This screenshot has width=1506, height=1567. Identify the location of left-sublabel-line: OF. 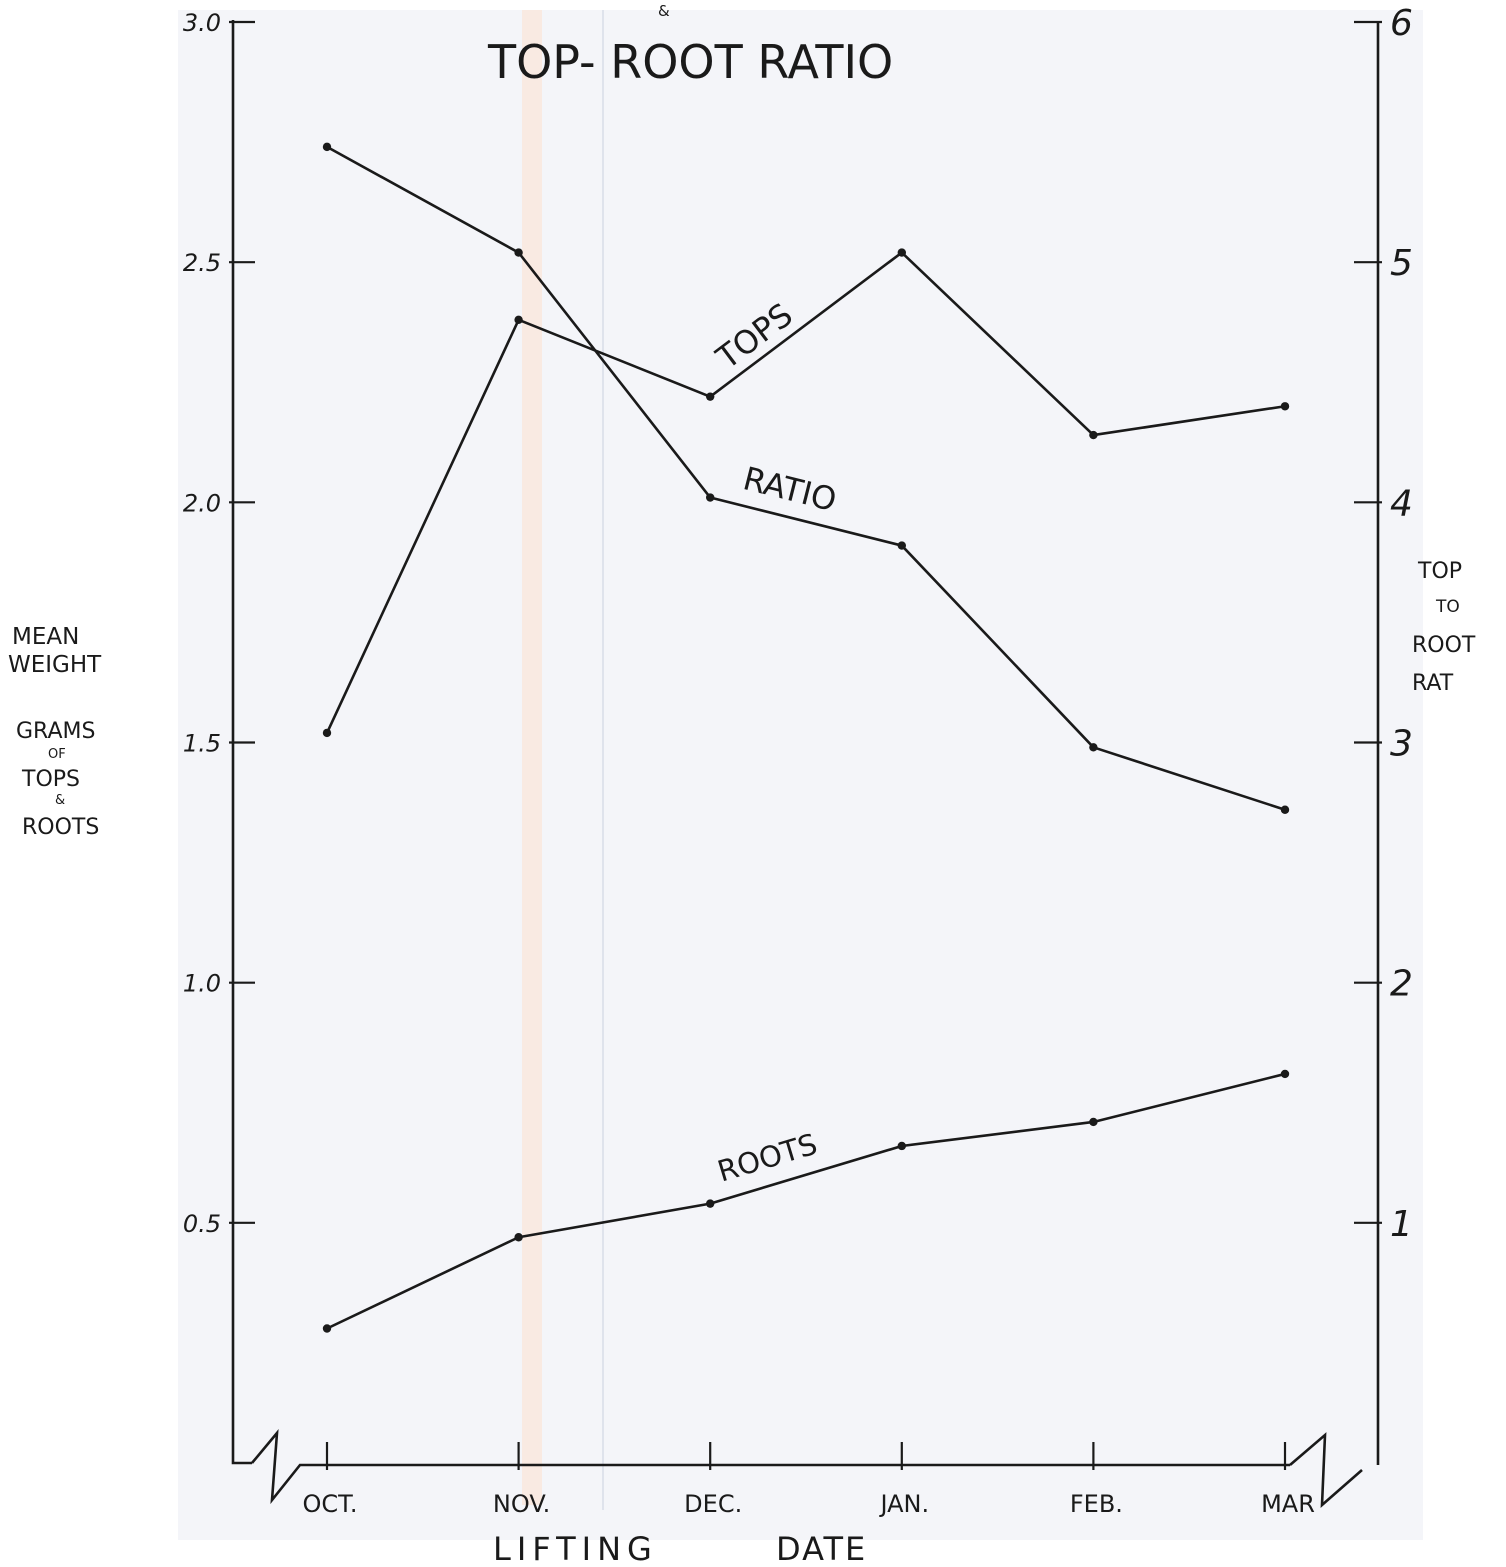
(57, 754).